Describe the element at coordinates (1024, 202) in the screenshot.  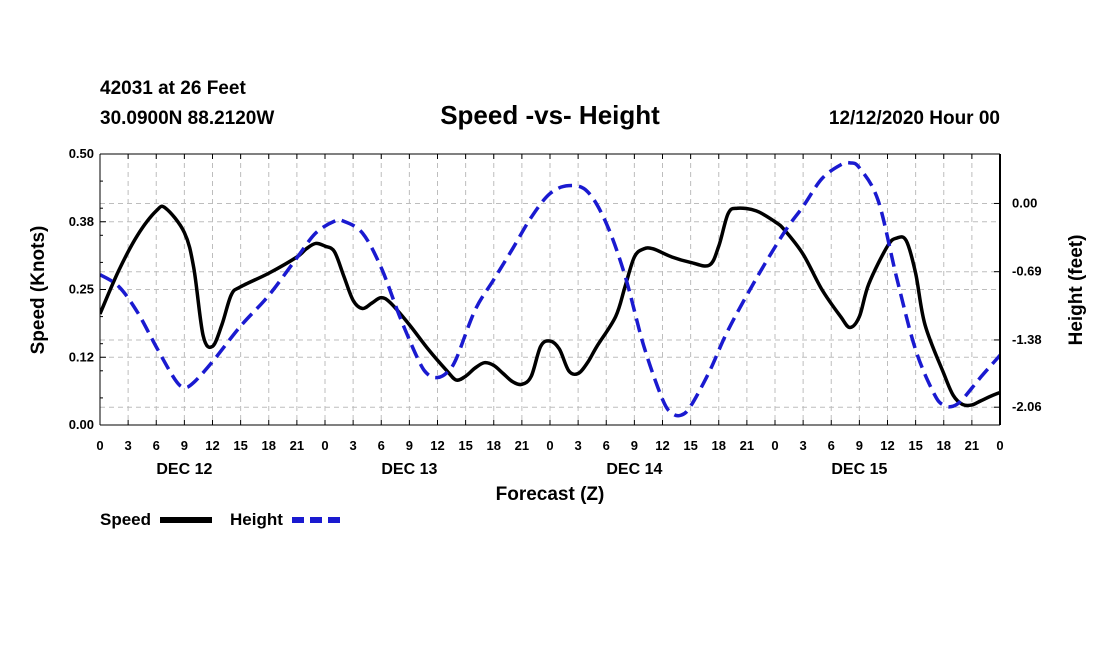
I see `y-right-tick-label: 0.00` at that location.